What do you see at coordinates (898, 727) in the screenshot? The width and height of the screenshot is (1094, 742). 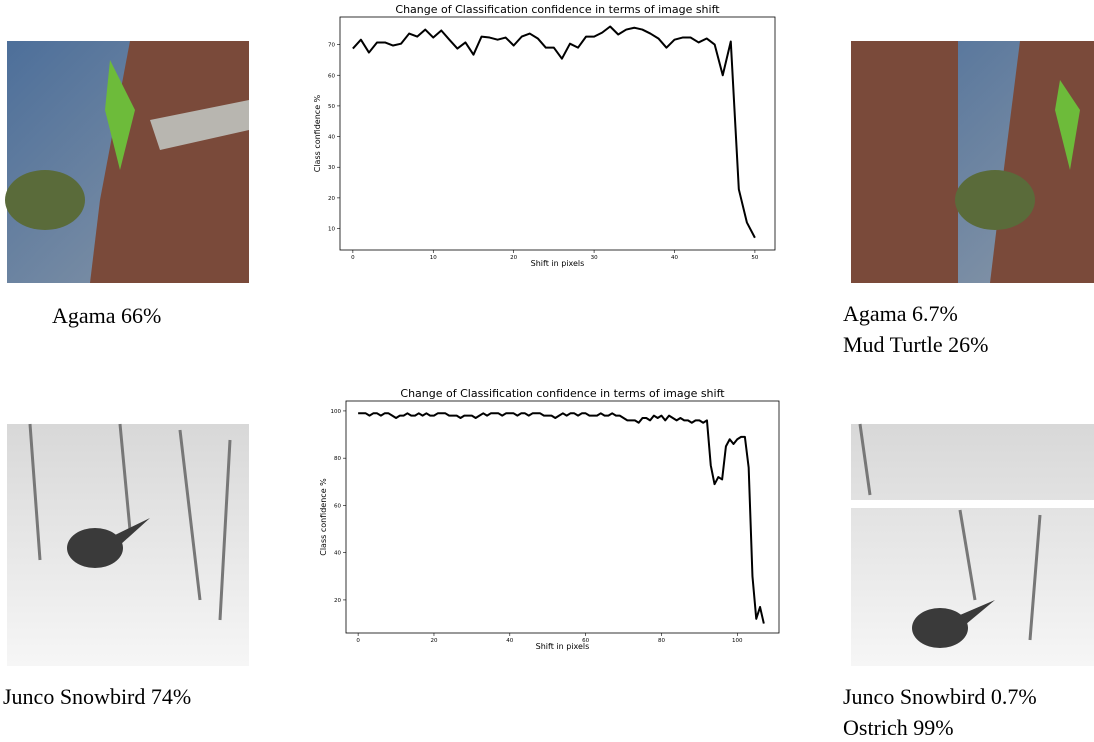 I see `caption: Ostrich 99%` at bounding box center [898, 727].